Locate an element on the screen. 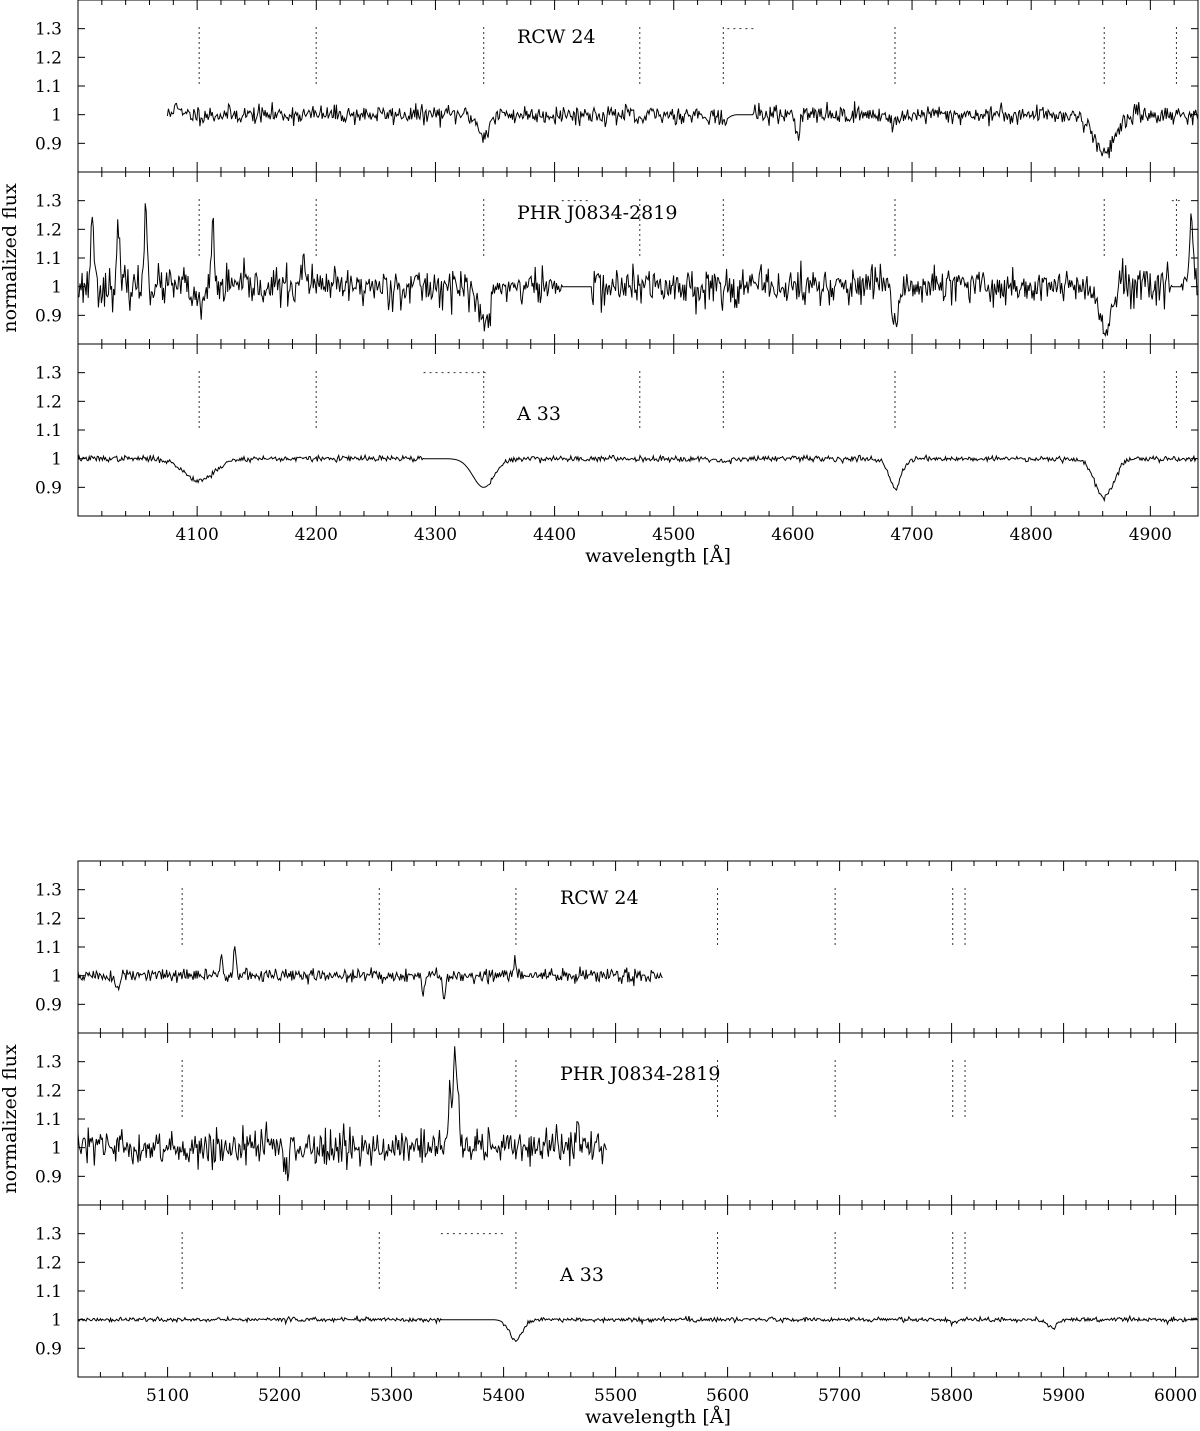 The width and height of the screenshot is (1200, 1431). x-tick-label: 4300 is located at coordinates (435, 535).